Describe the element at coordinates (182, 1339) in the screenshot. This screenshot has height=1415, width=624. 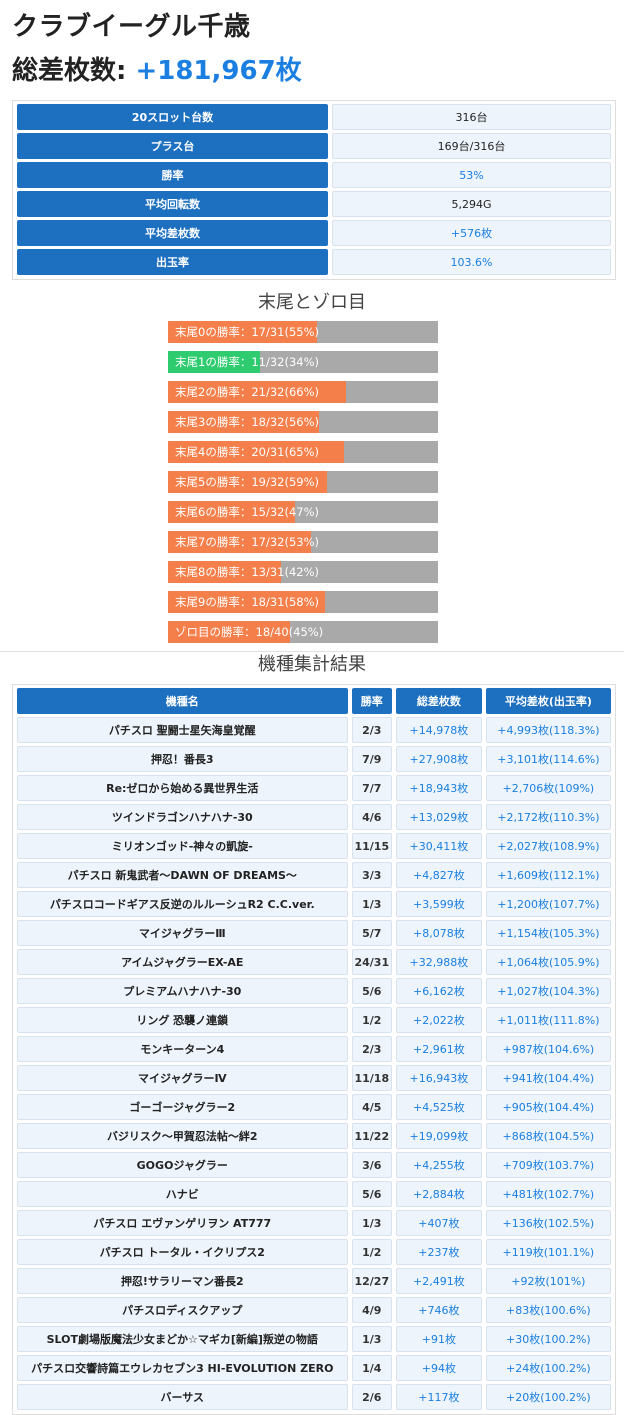
I see `model-name-cell: SLOT劇場版魔法少女まどか☆マギカ[新編]叛逆の物語` at that location.